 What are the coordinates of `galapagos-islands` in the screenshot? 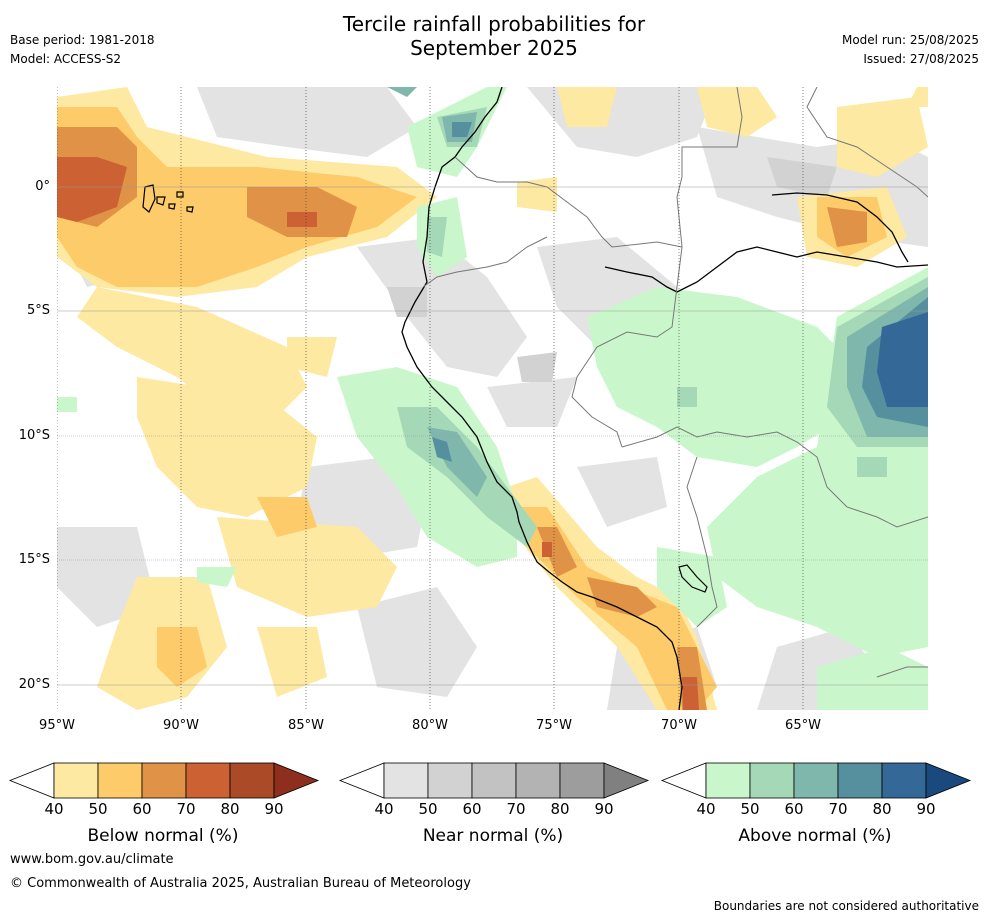 It's located at (168, 198).